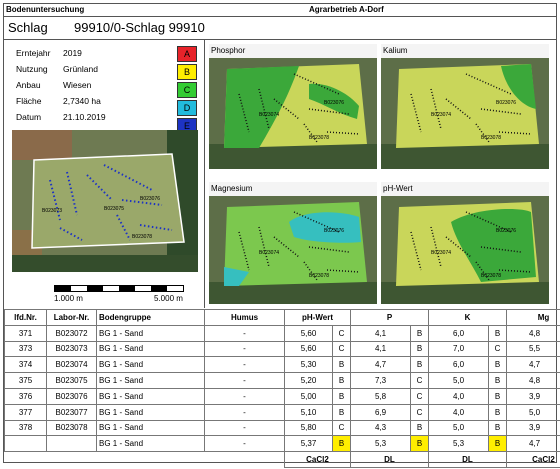  Describe the element at coordinates (26, 349) in the screenshot. I see `cell-nr: 373` at that location.